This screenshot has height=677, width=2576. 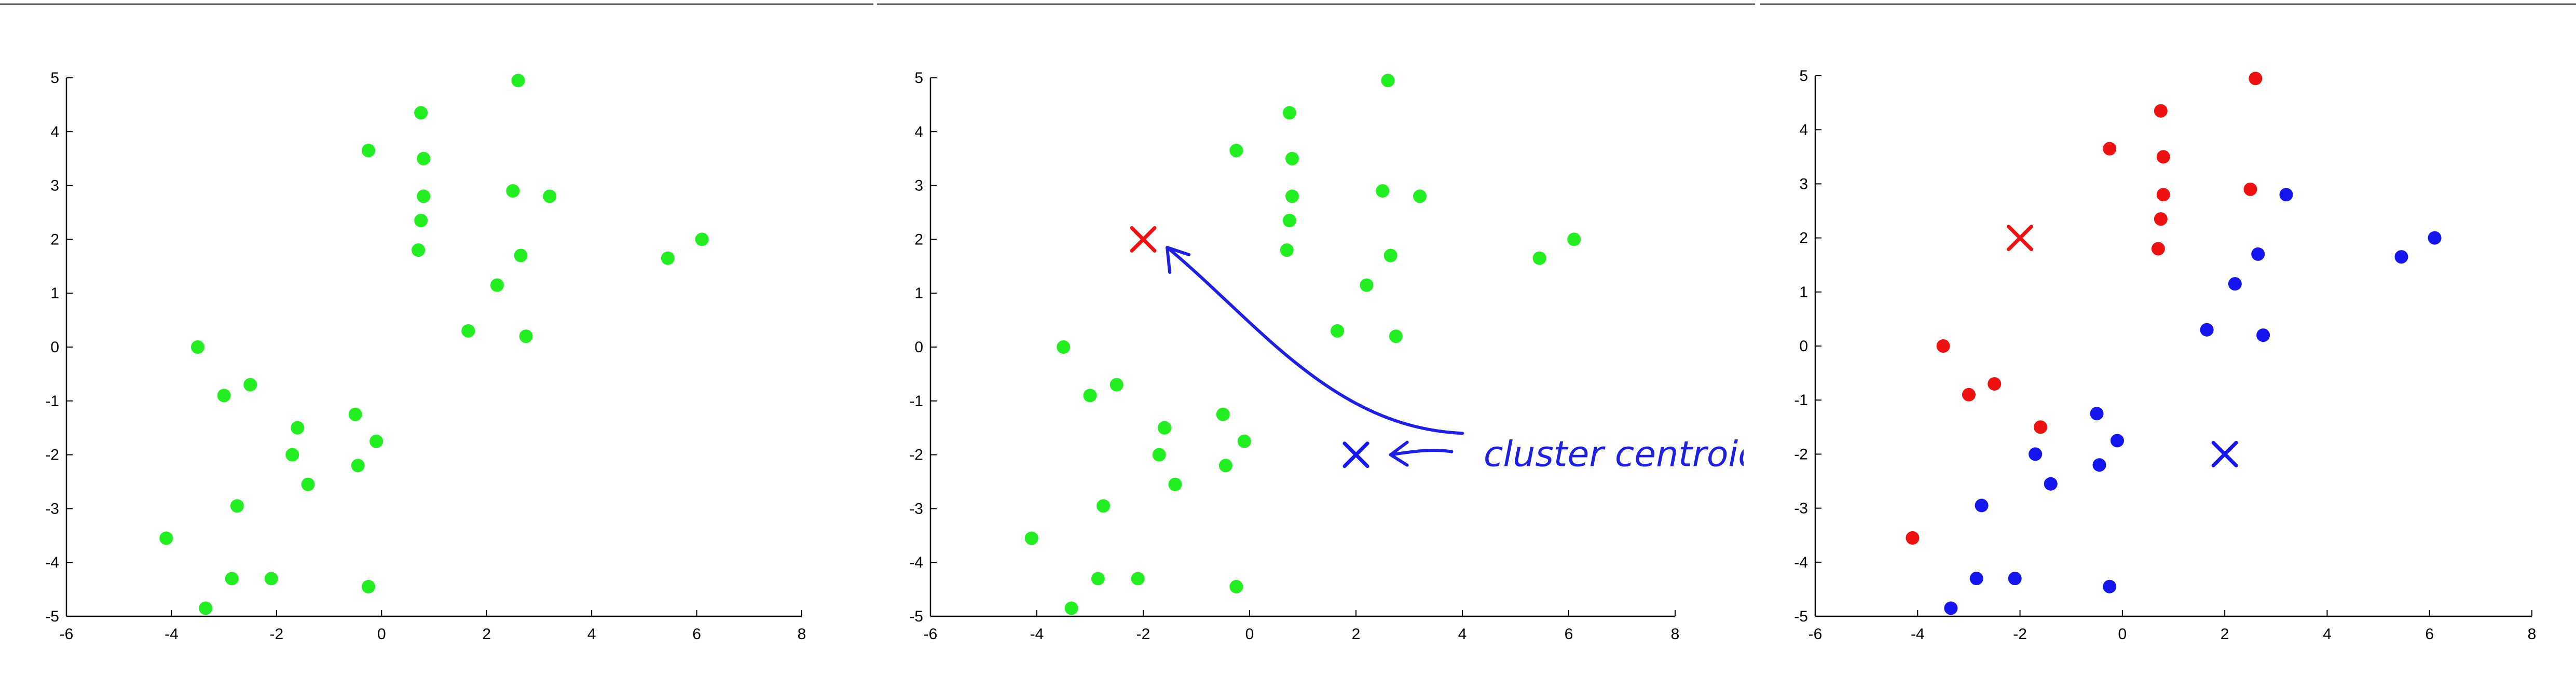 What do you see at coordinates (1675, 634) in the screenshot?
I see `x-tick-label: 8` at bounding box center [1675, 634].